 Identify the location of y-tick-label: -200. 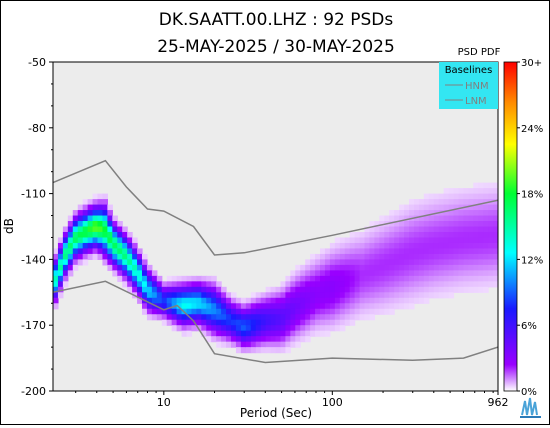
(33, 391).